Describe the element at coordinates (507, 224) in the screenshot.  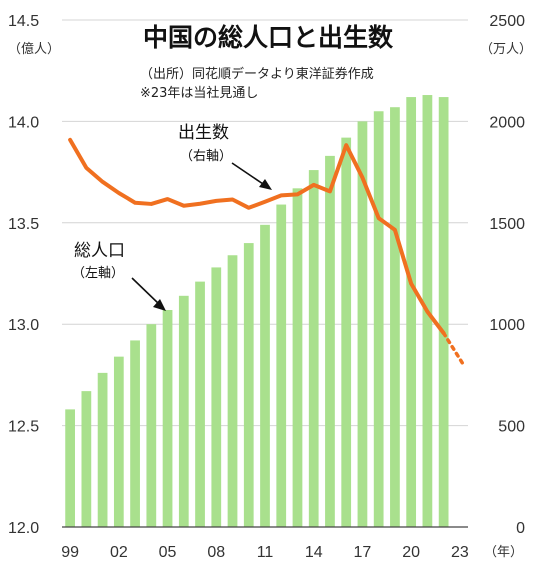
I see `right-tick-label: 1500` at that location.